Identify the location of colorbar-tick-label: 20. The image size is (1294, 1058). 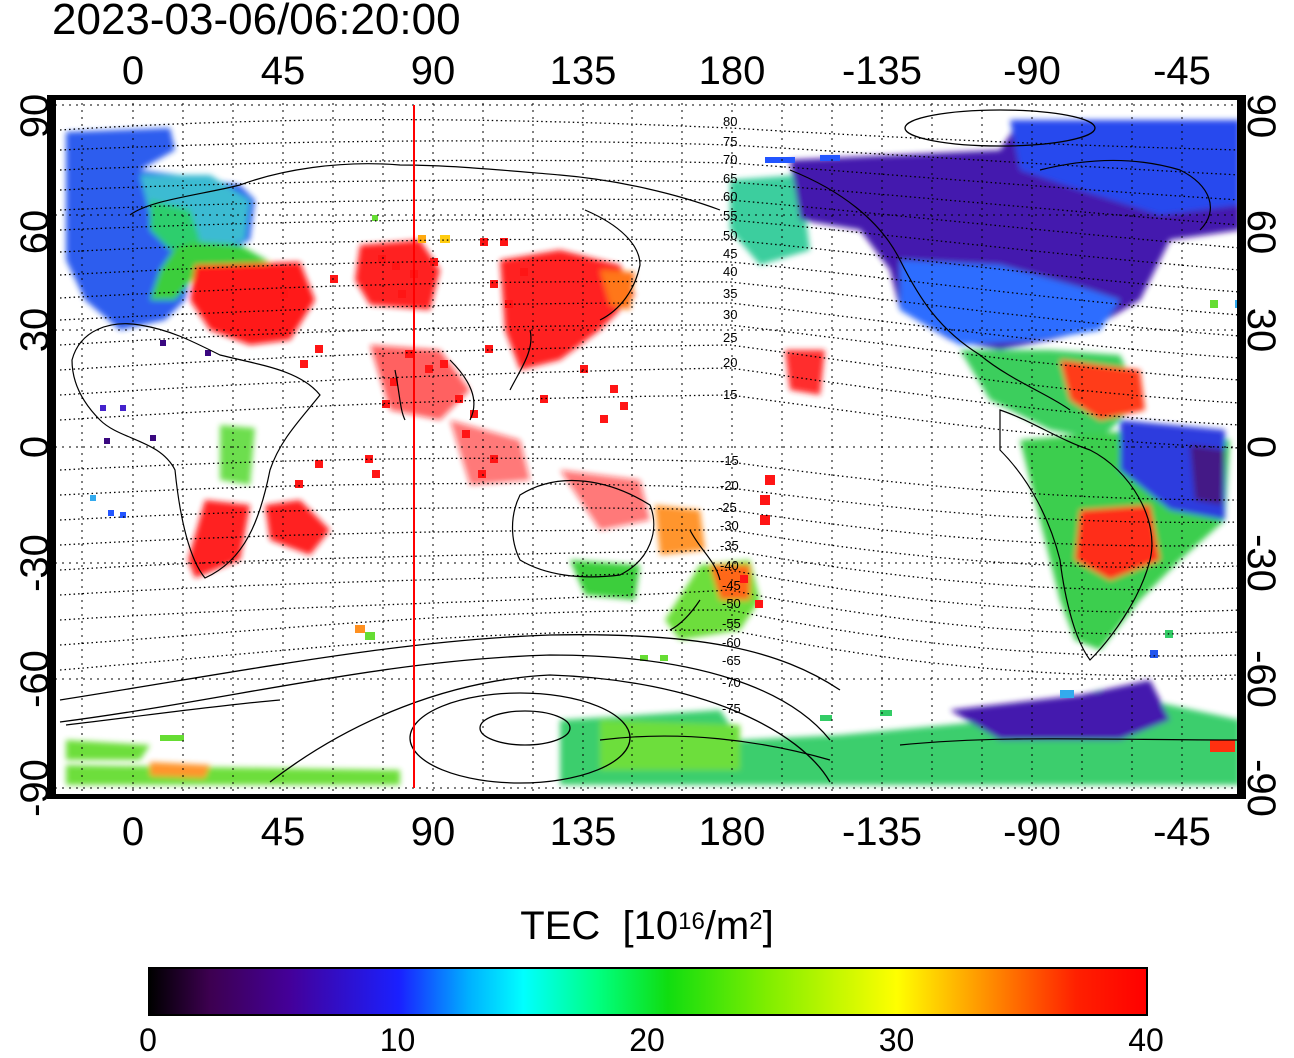
(647, 1040).